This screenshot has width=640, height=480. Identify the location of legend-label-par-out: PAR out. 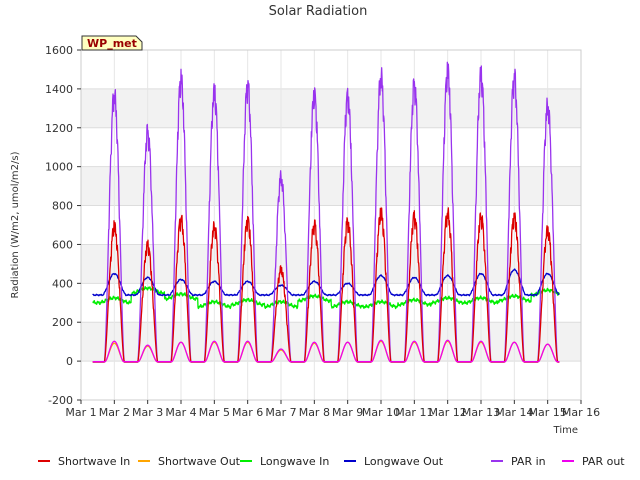
(603, 461).